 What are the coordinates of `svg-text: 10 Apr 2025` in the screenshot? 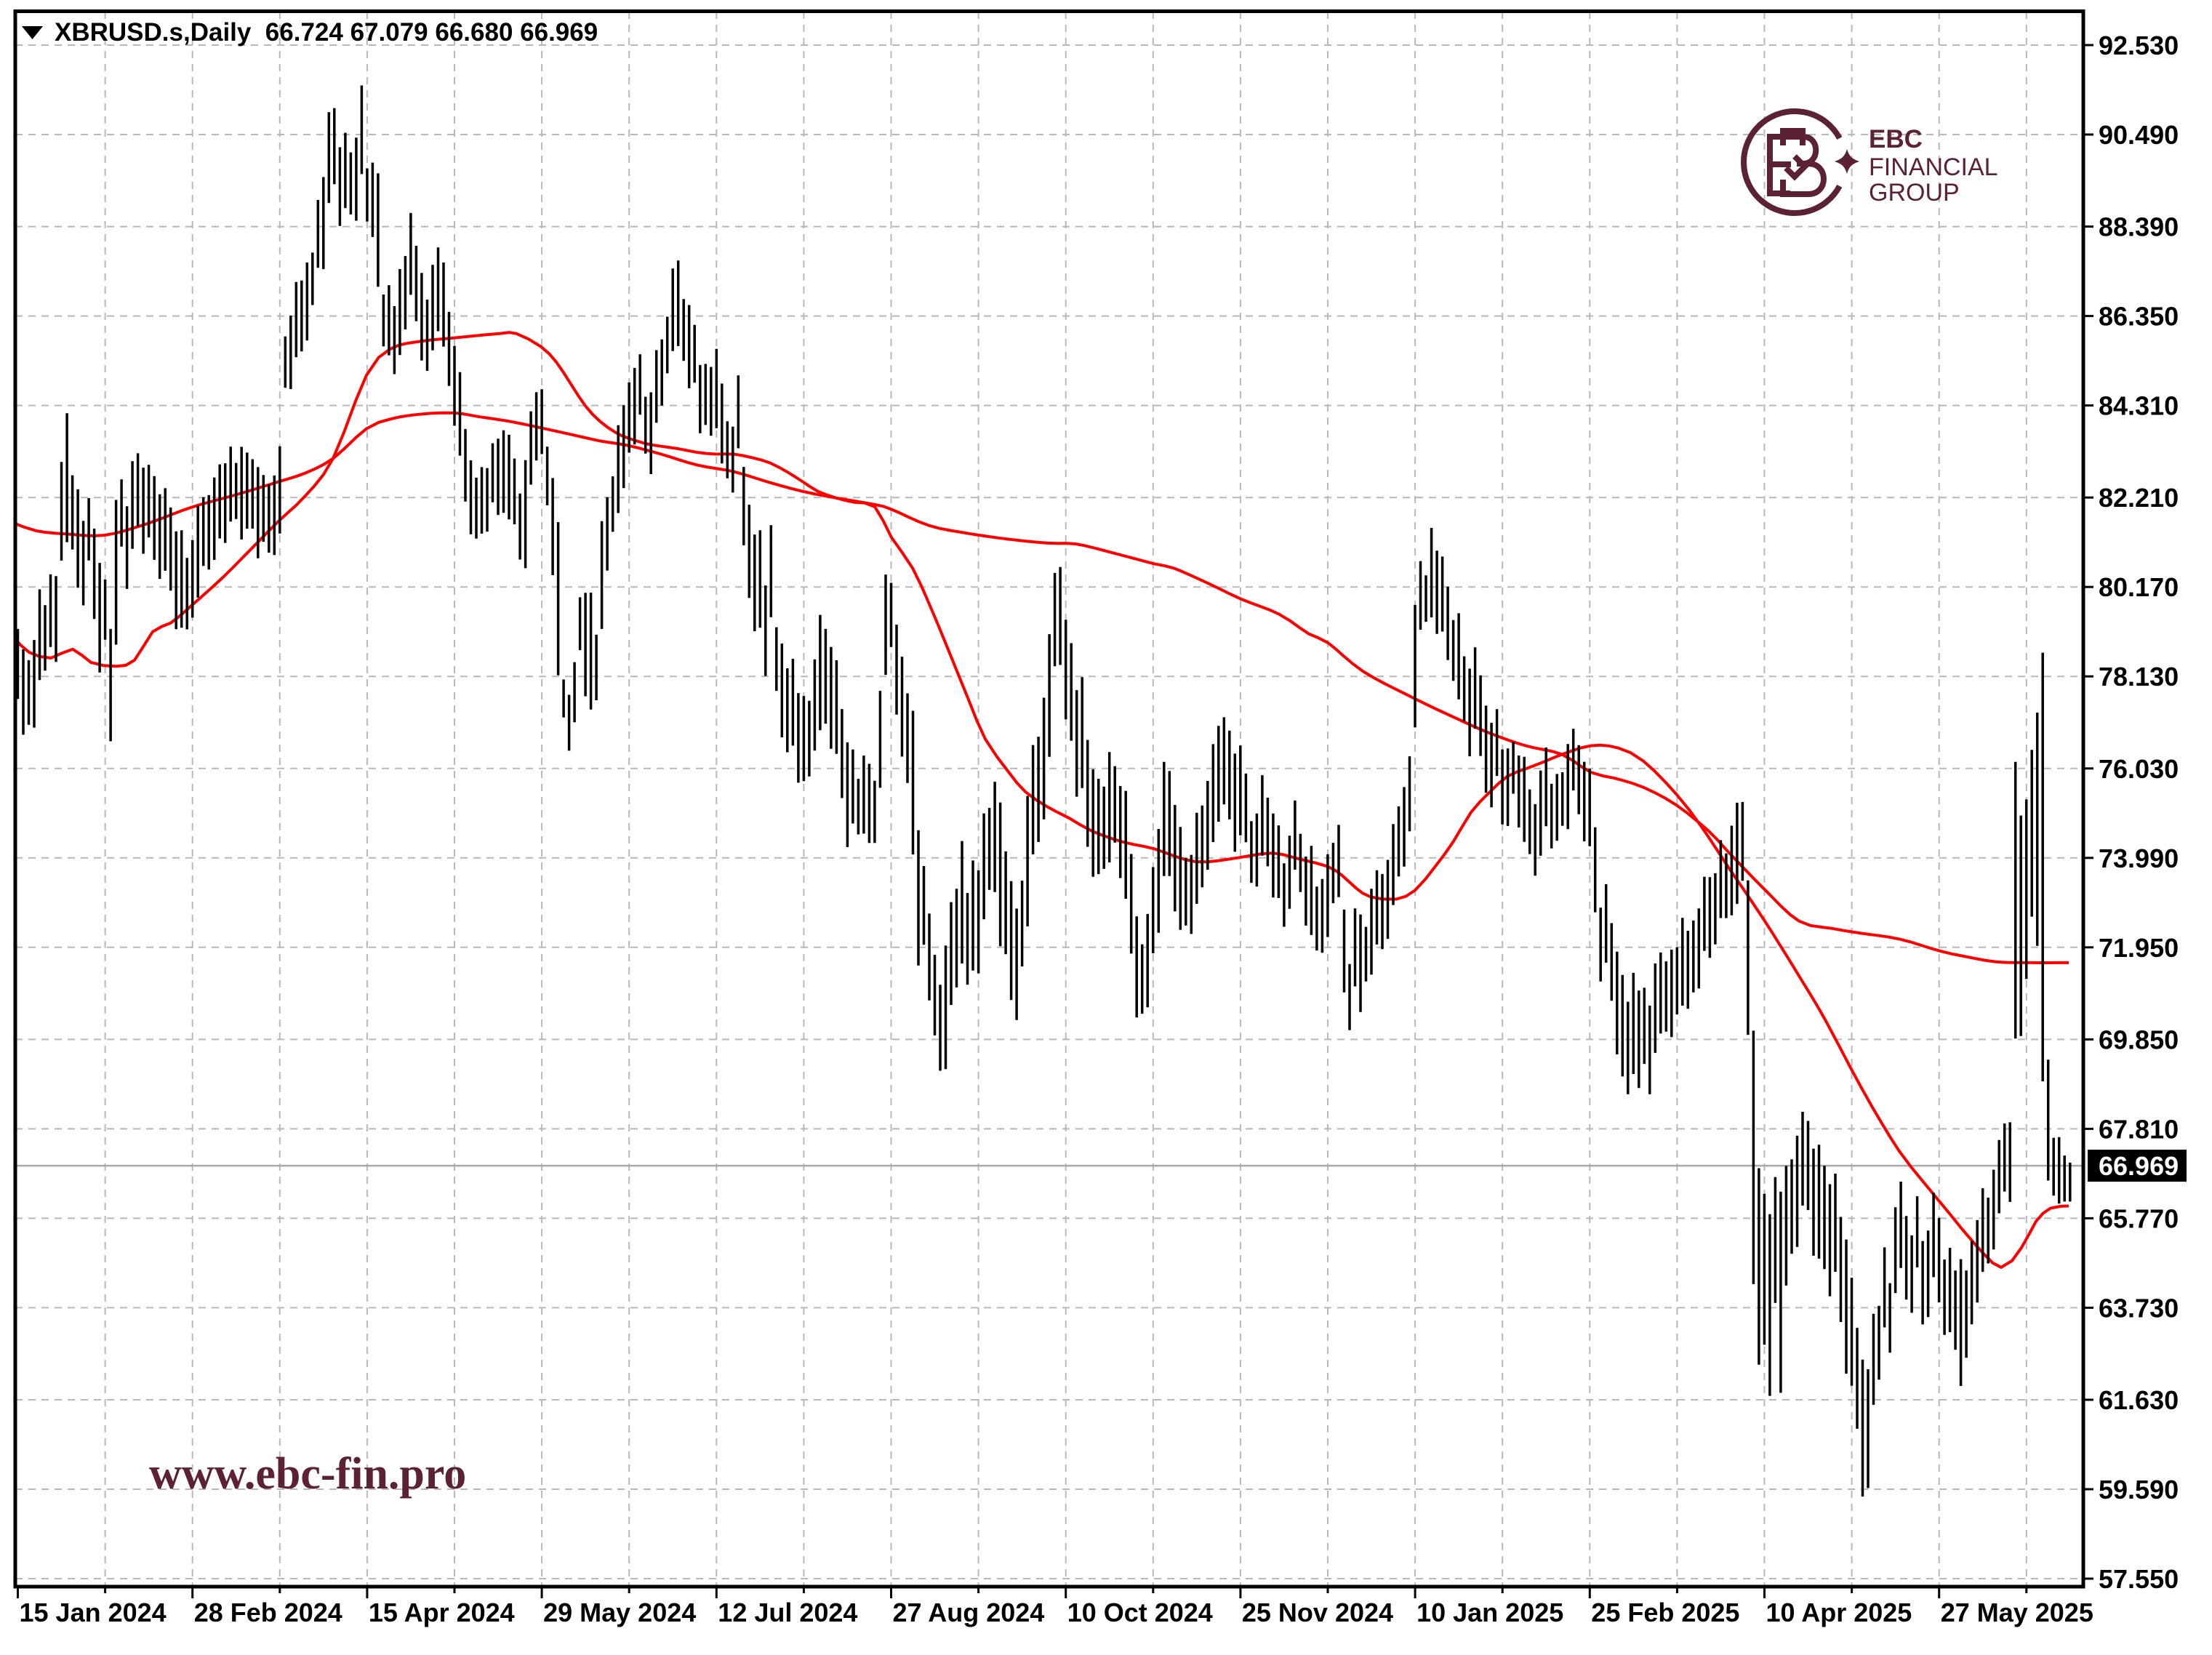 It's located at (1839, 1612).